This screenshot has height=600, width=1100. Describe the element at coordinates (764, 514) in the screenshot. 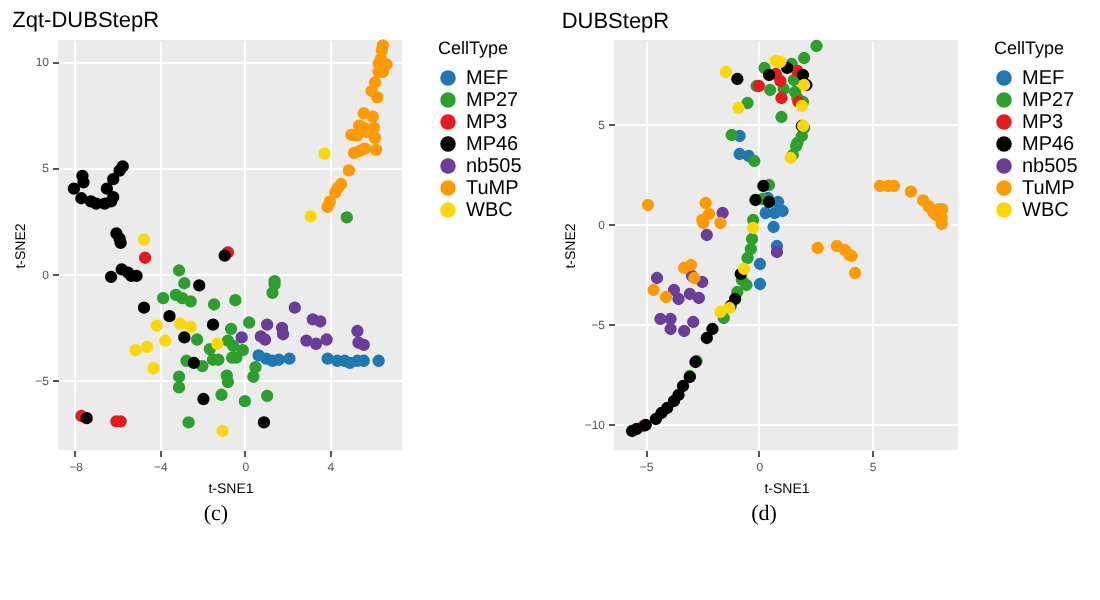

I see `text: (d)` at that location.